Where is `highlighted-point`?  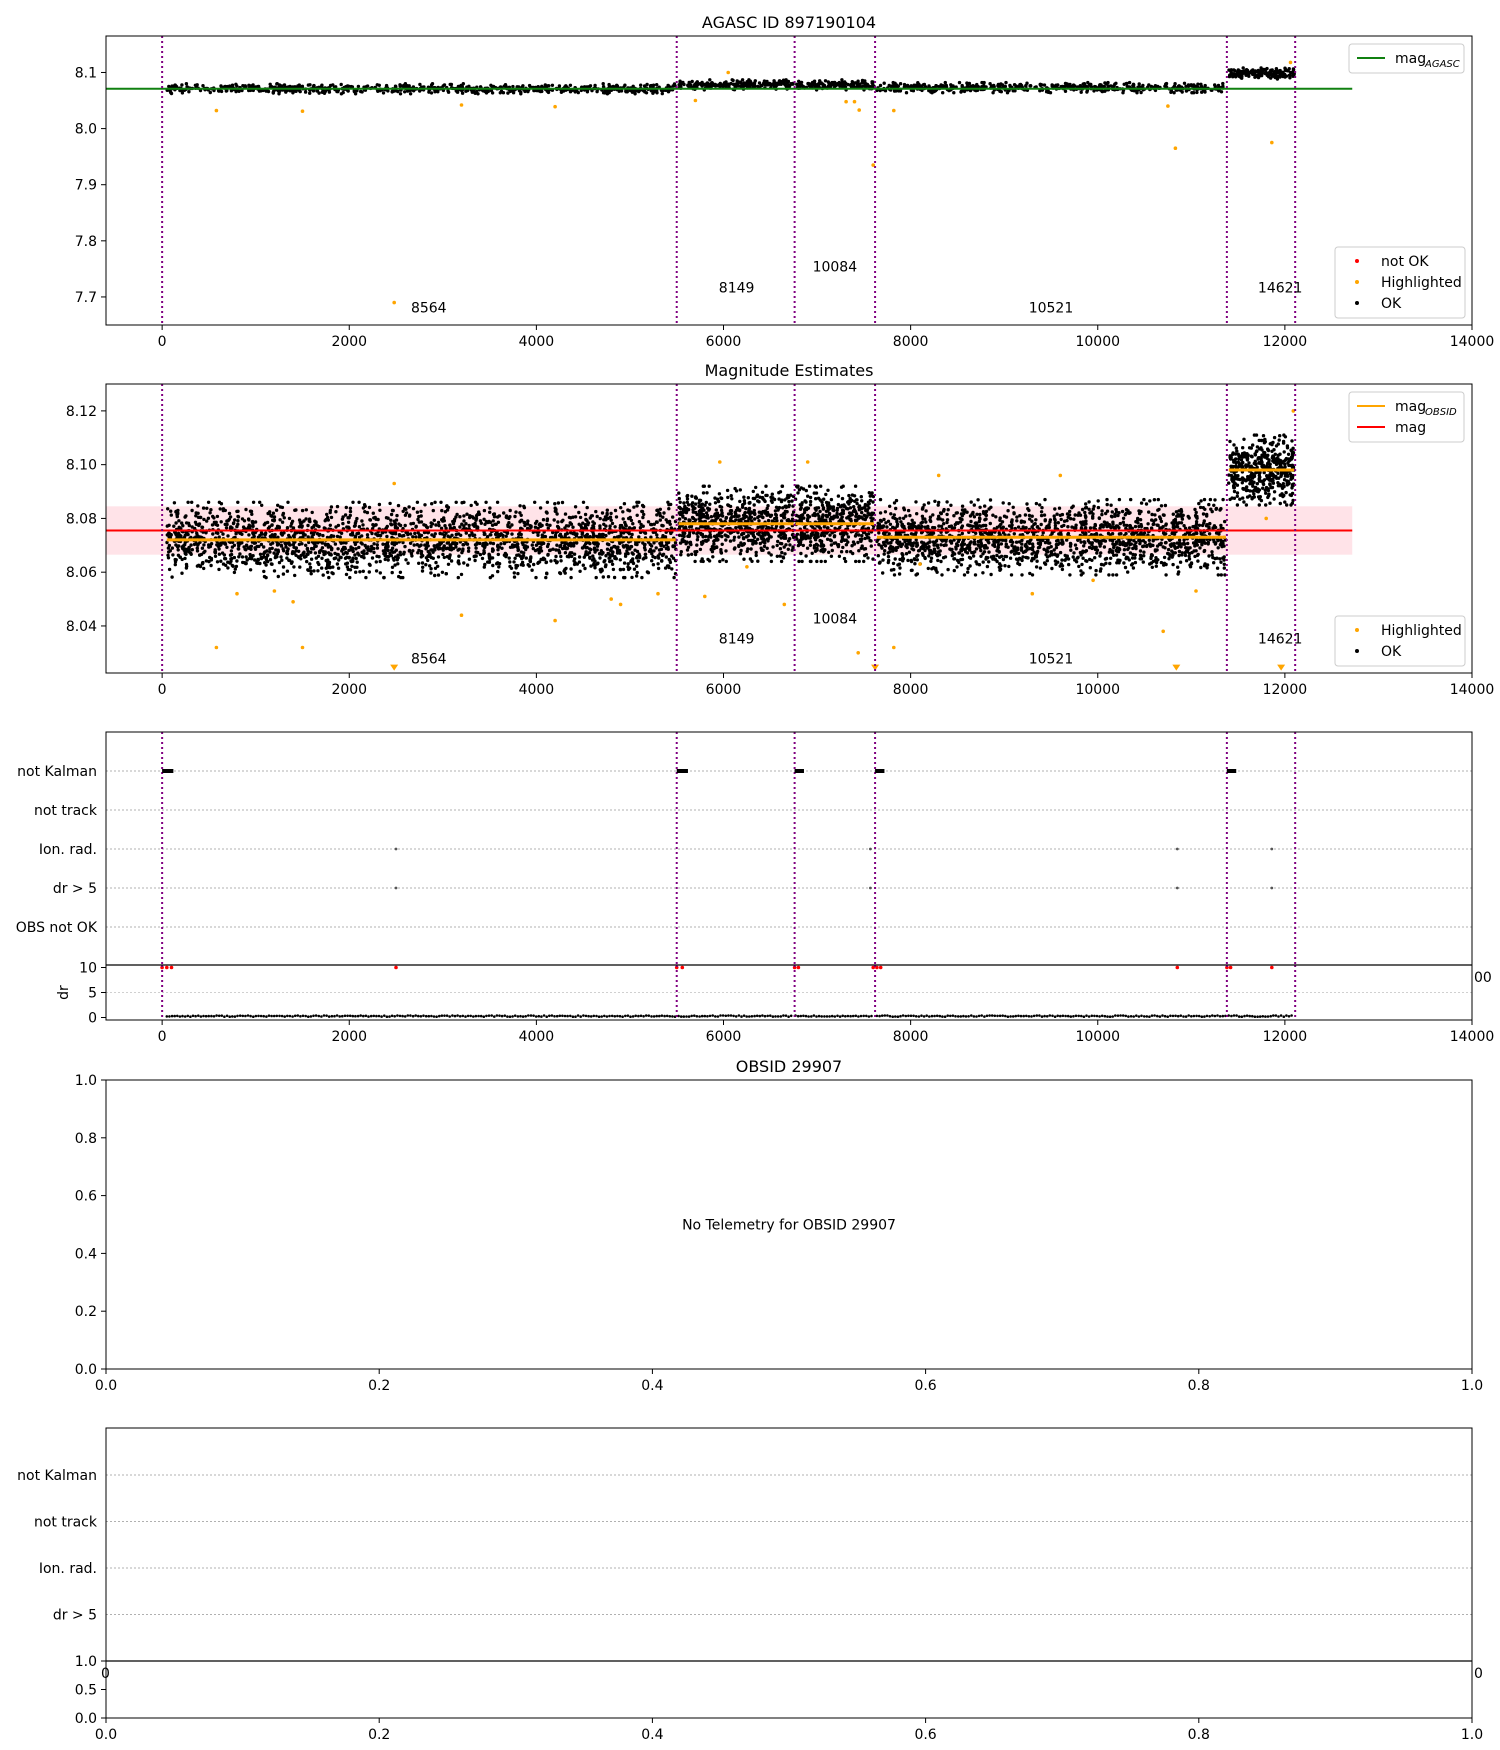 highlighted-point is located at coordinates (555, 106).